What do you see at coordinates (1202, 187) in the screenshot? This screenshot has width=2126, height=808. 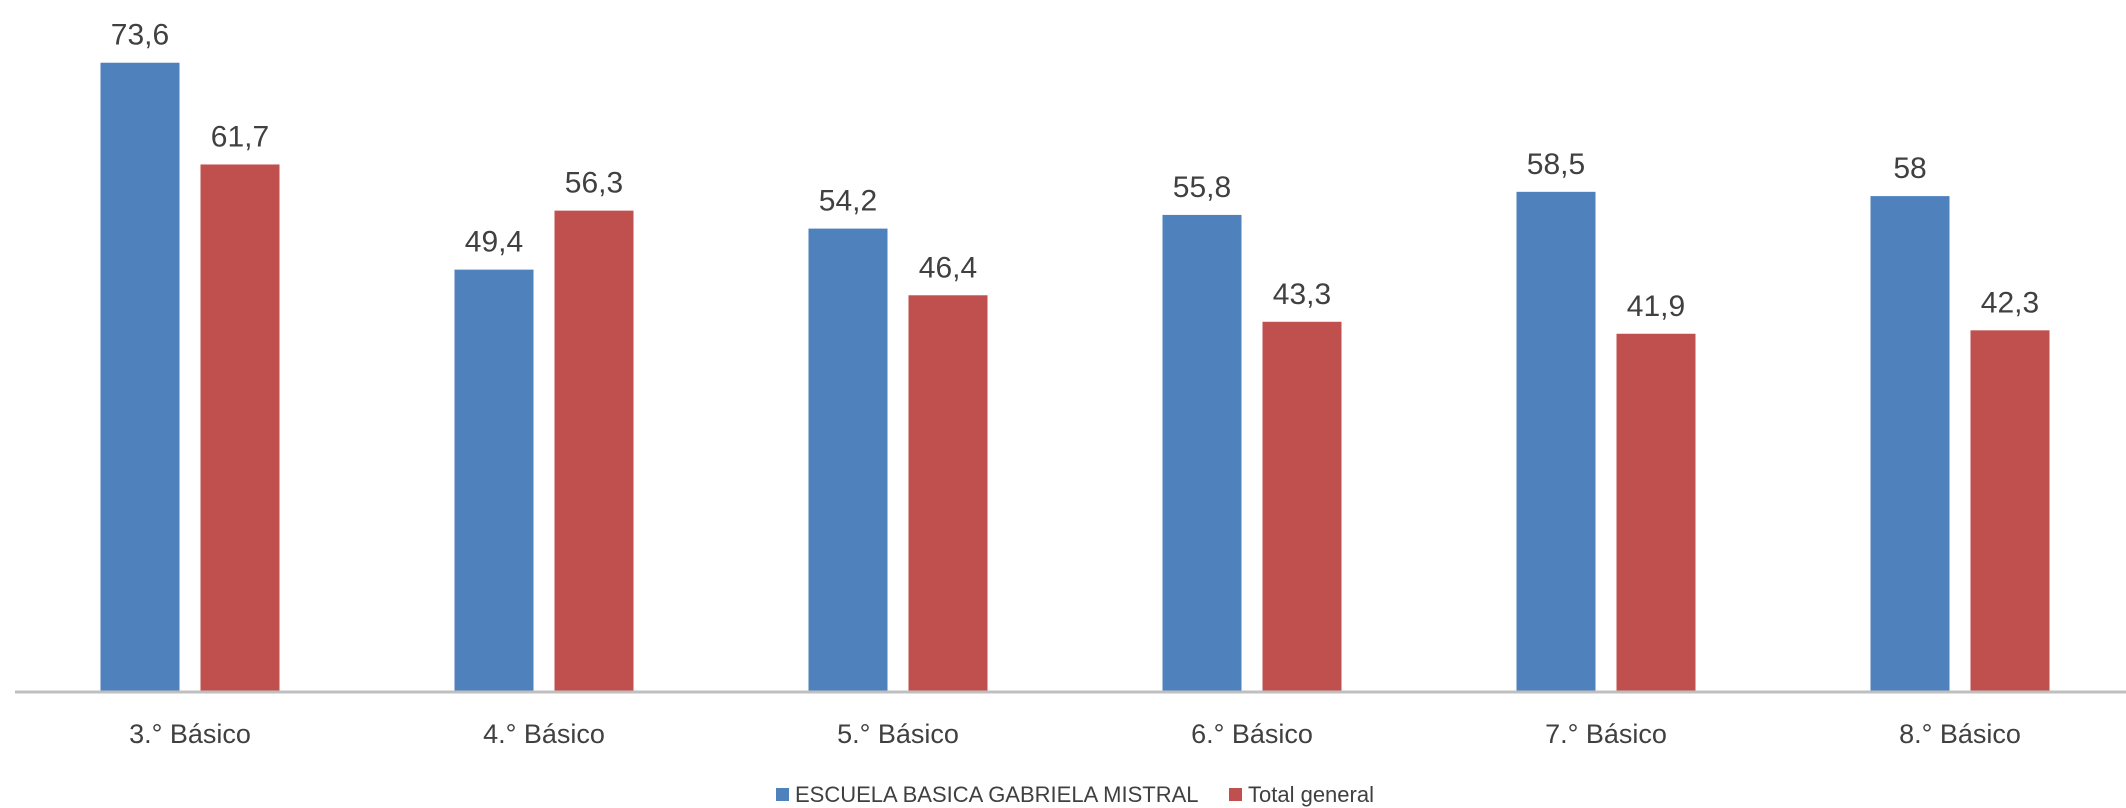 I see `value-label: 55,8` at bounding box center [1202, 187].